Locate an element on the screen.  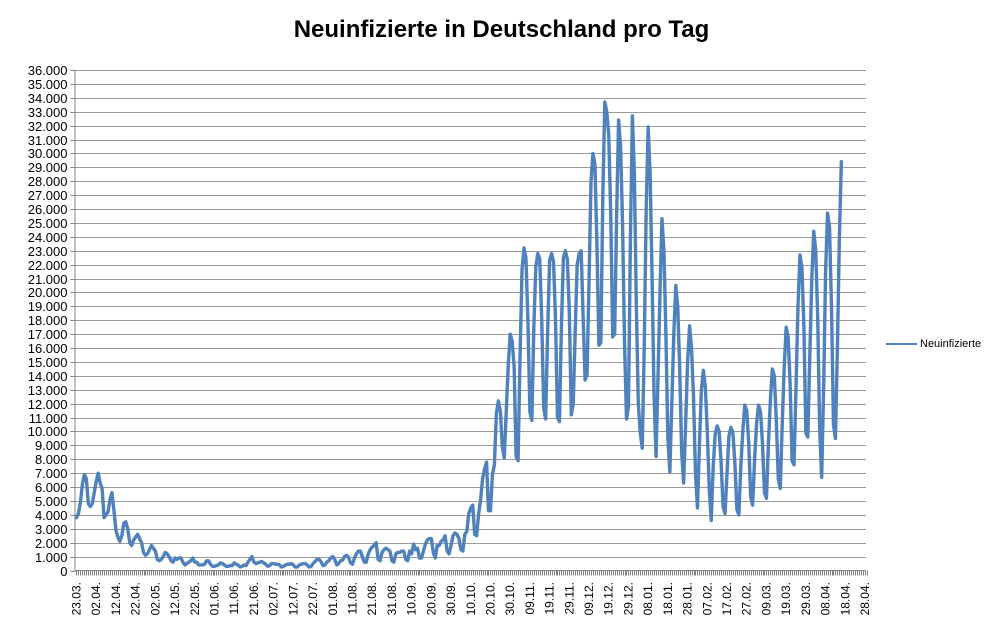
x-axis-label: 02.04. is located at coordinates (96, 598).